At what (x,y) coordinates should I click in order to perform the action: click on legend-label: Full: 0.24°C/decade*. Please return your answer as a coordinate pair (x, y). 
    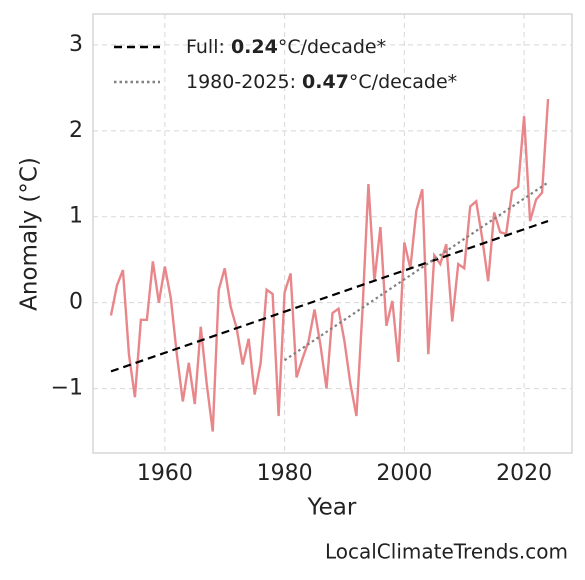
    Looking at the image, I should click on (286, 47).